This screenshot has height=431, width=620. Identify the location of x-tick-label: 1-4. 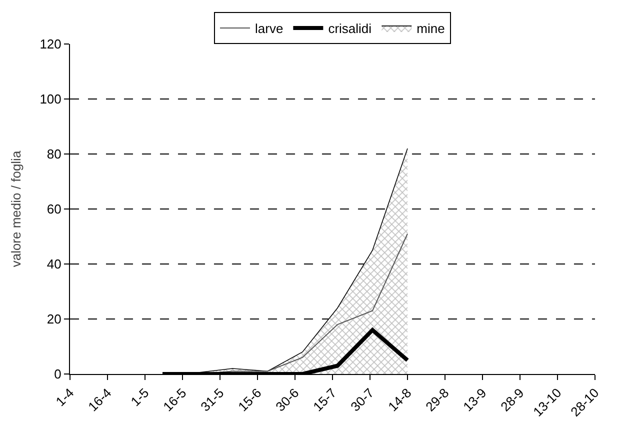
(64, 397).